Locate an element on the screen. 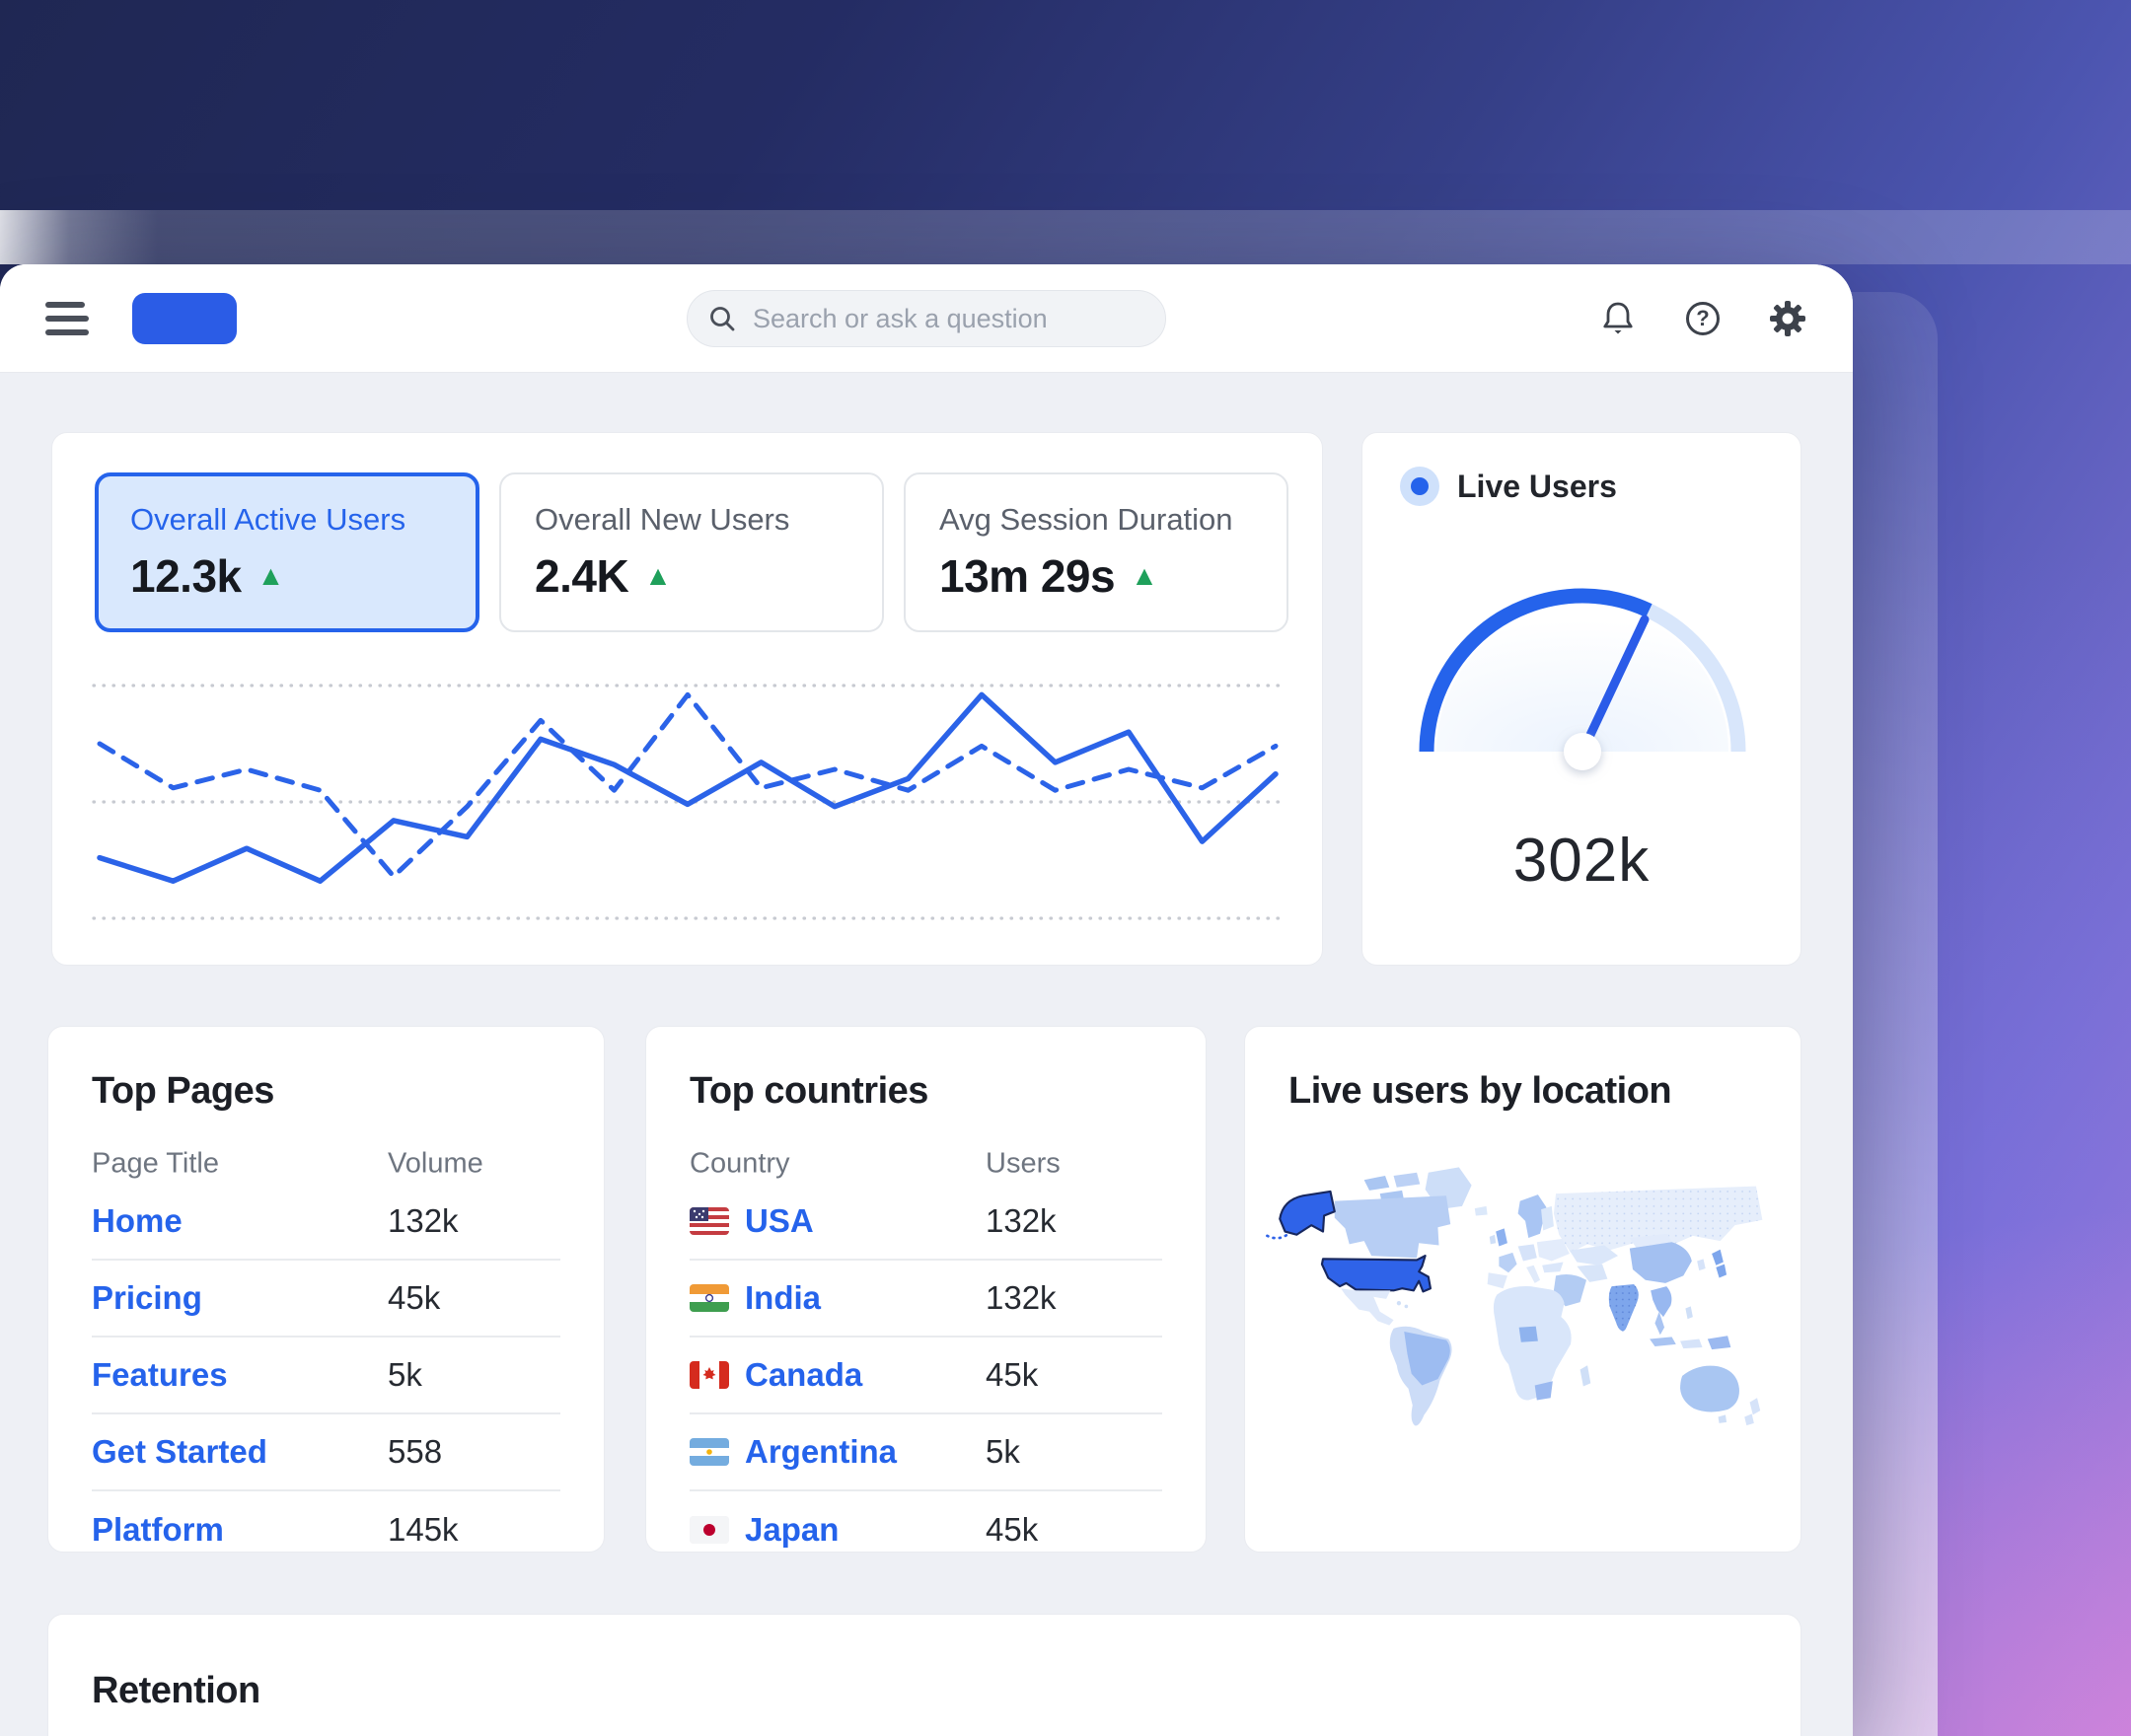  table-row: Japan 45k is located at coordinates (926, 1529).